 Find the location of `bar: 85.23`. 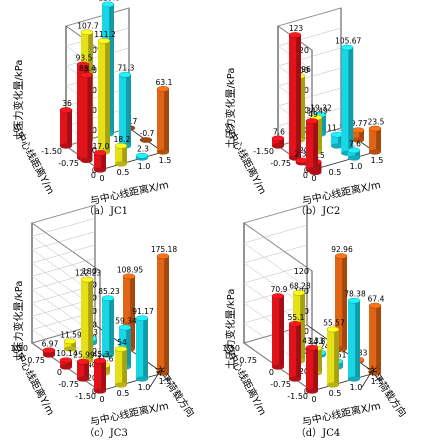

bar: 85.23 is located at coordinates (109, 322).